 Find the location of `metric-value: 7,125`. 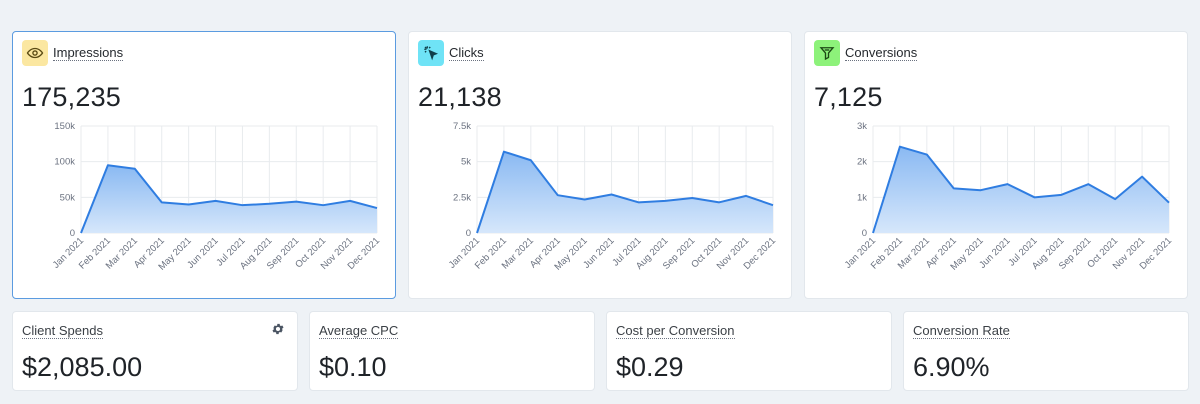

metric-value: 7,125 is located at coordinates (848, 97).